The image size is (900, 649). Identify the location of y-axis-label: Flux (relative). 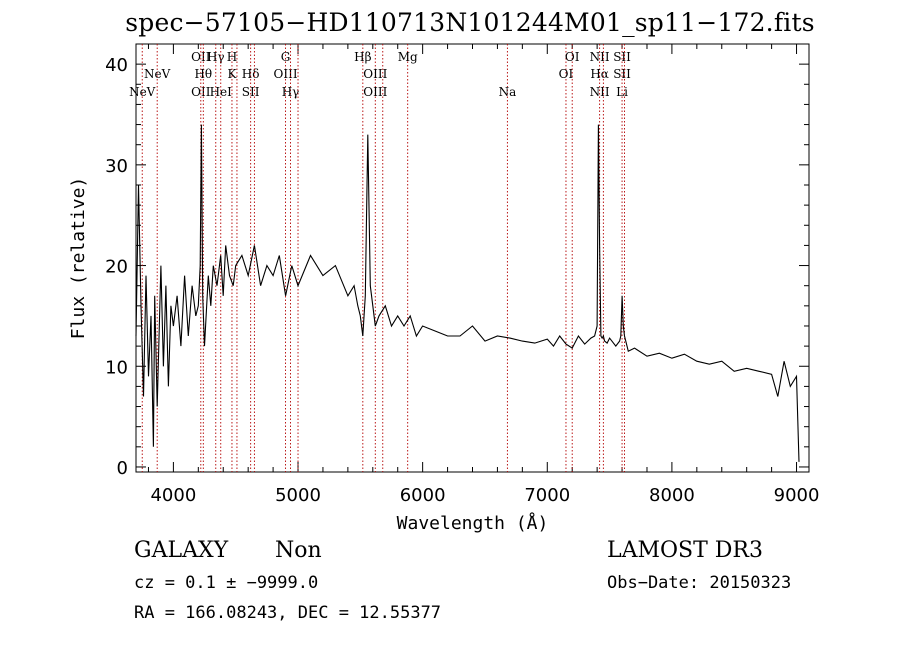
(78, 258).